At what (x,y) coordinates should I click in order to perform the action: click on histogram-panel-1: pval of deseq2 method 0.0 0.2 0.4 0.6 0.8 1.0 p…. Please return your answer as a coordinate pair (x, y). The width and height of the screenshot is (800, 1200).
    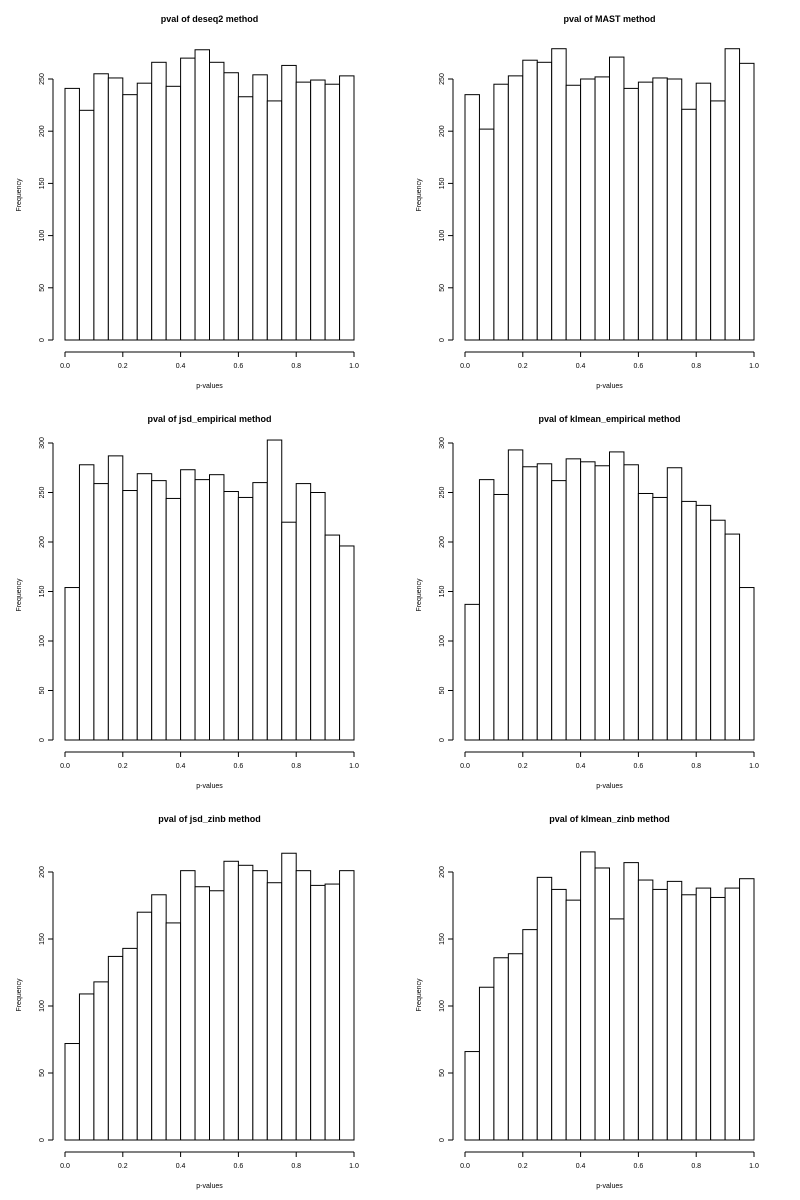
    Looking at the image, I should click on (187, 202).